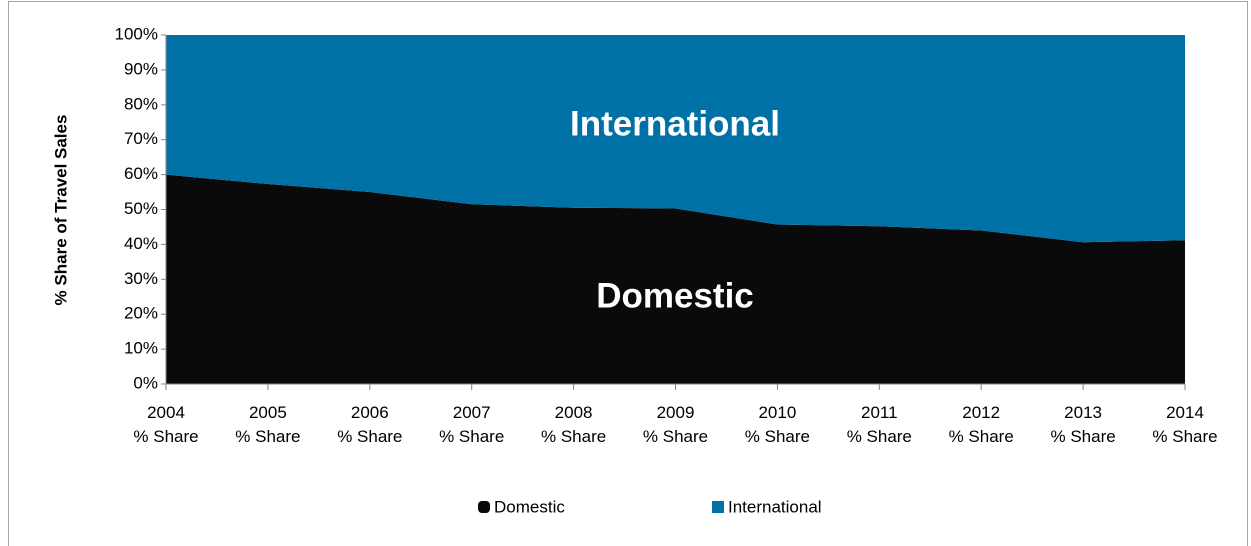 The width and height of the screenshot is (1251, 546). I want to click on x-tick-label: 2008 % Share, so click(573, 424).